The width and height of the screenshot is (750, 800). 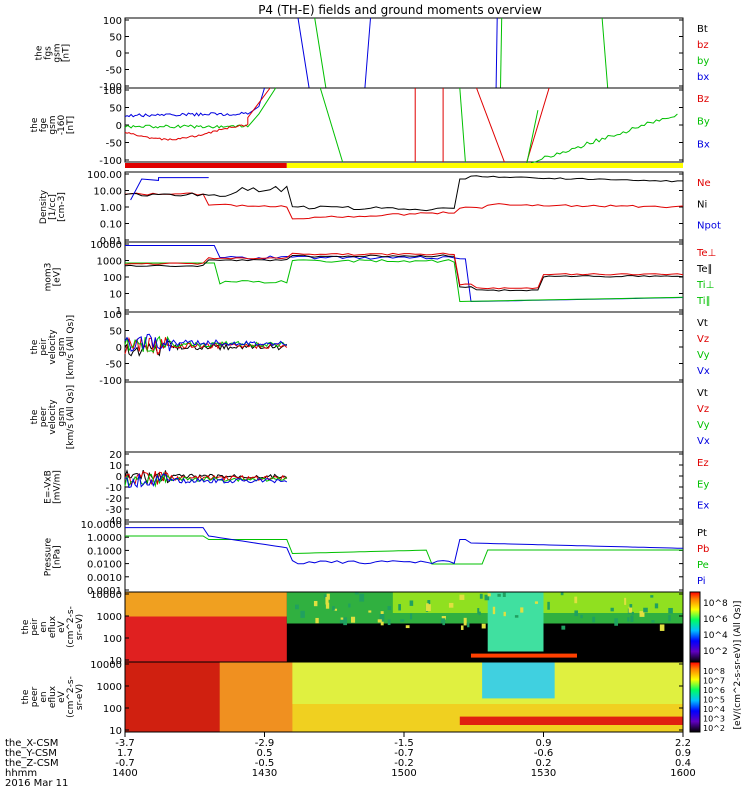 I want to click on y-axis-label-line: E=-VxB, so click(x=49, y=487).